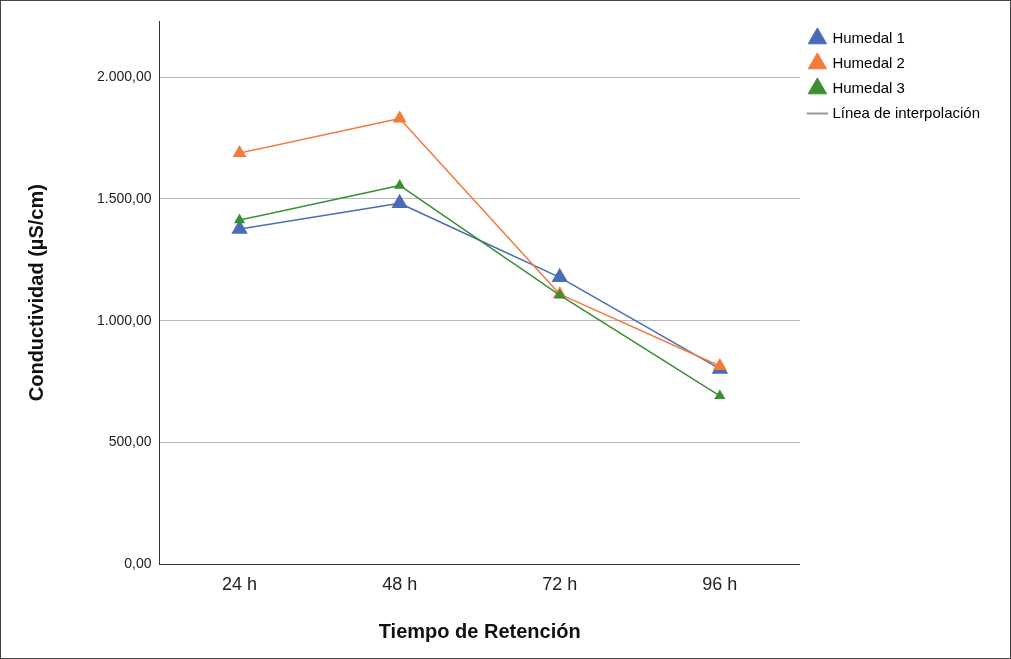 The image size is (1011, 659). Describe the element at coordinates (868, 62) in the screenshot. I see `legend-label: Humedal 2` at that location.